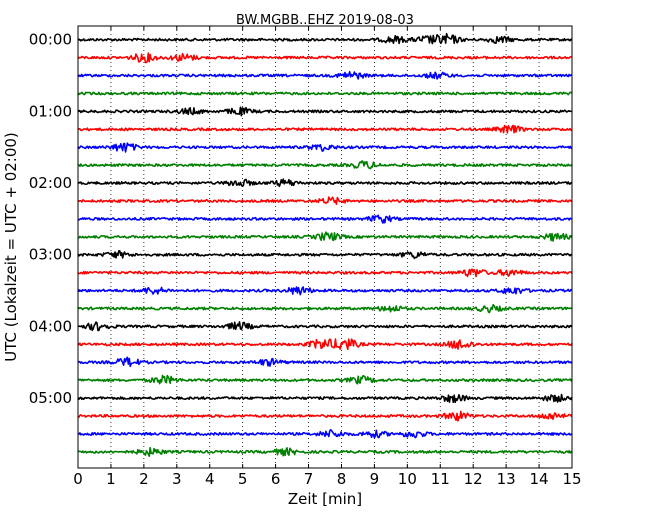 This screenshot has width=650, height=520. I want to click on x-tick-label: 12, so click(473, 479).